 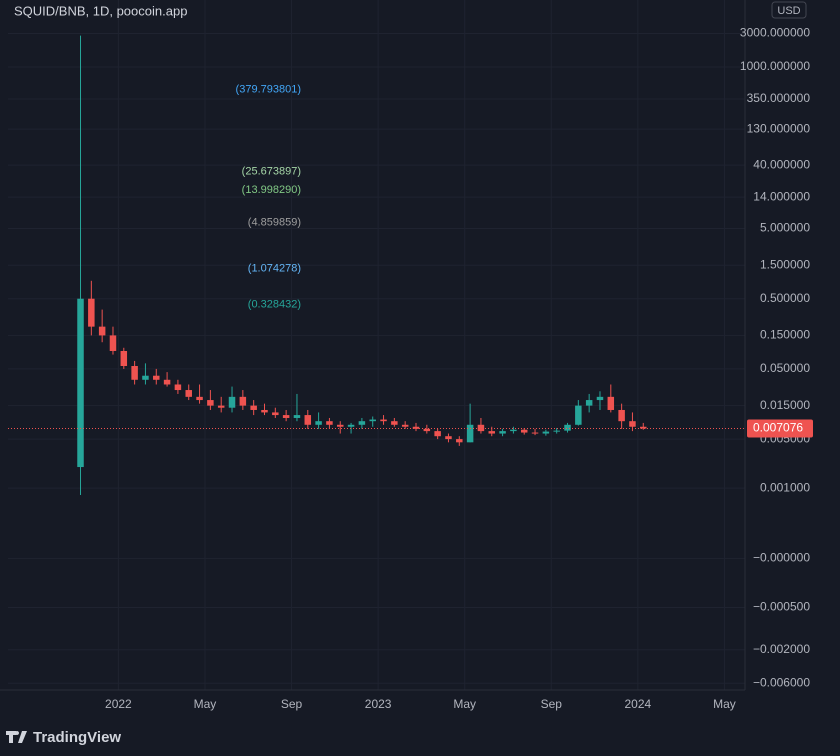 I want to click on y-tick-label: 0.001000, so click(x=785, y=487).